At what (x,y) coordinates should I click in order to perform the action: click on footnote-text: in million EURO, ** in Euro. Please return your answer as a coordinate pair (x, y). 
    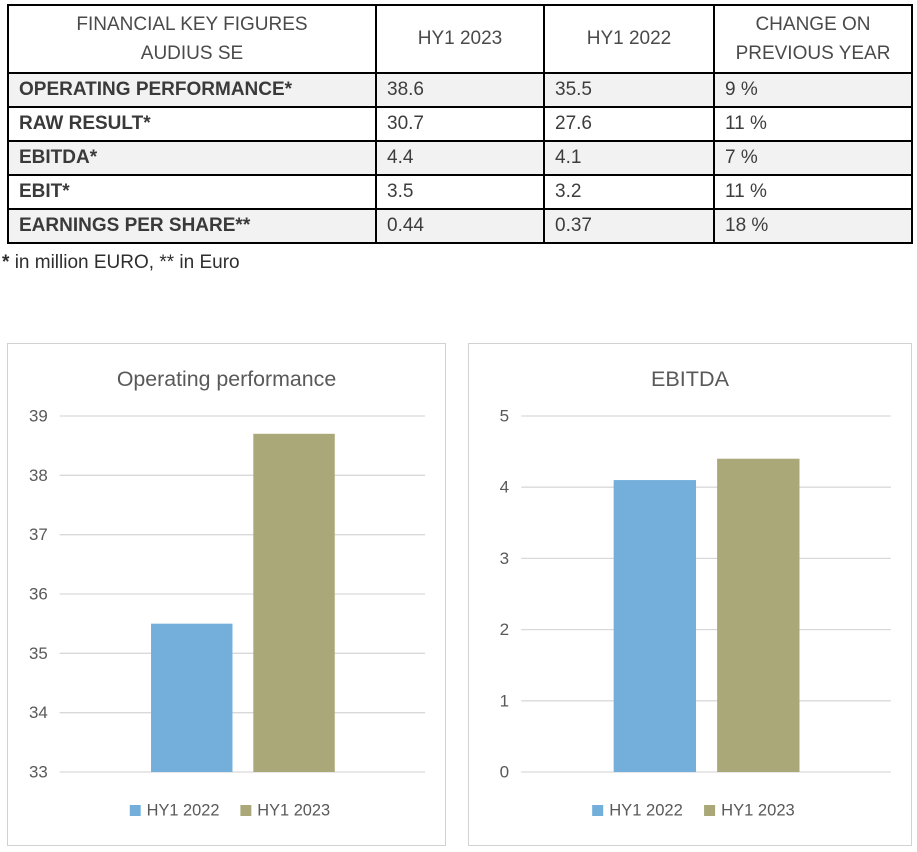
    Looking at the image, I should click on (127, 262).